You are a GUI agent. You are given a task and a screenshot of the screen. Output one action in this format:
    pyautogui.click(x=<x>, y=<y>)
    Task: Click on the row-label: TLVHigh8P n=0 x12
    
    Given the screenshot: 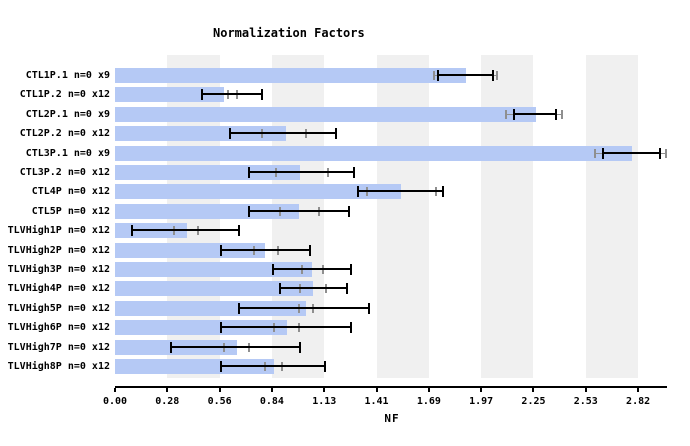 What is the action you would take?
    pyautogui.click(x=58, y=366)
    